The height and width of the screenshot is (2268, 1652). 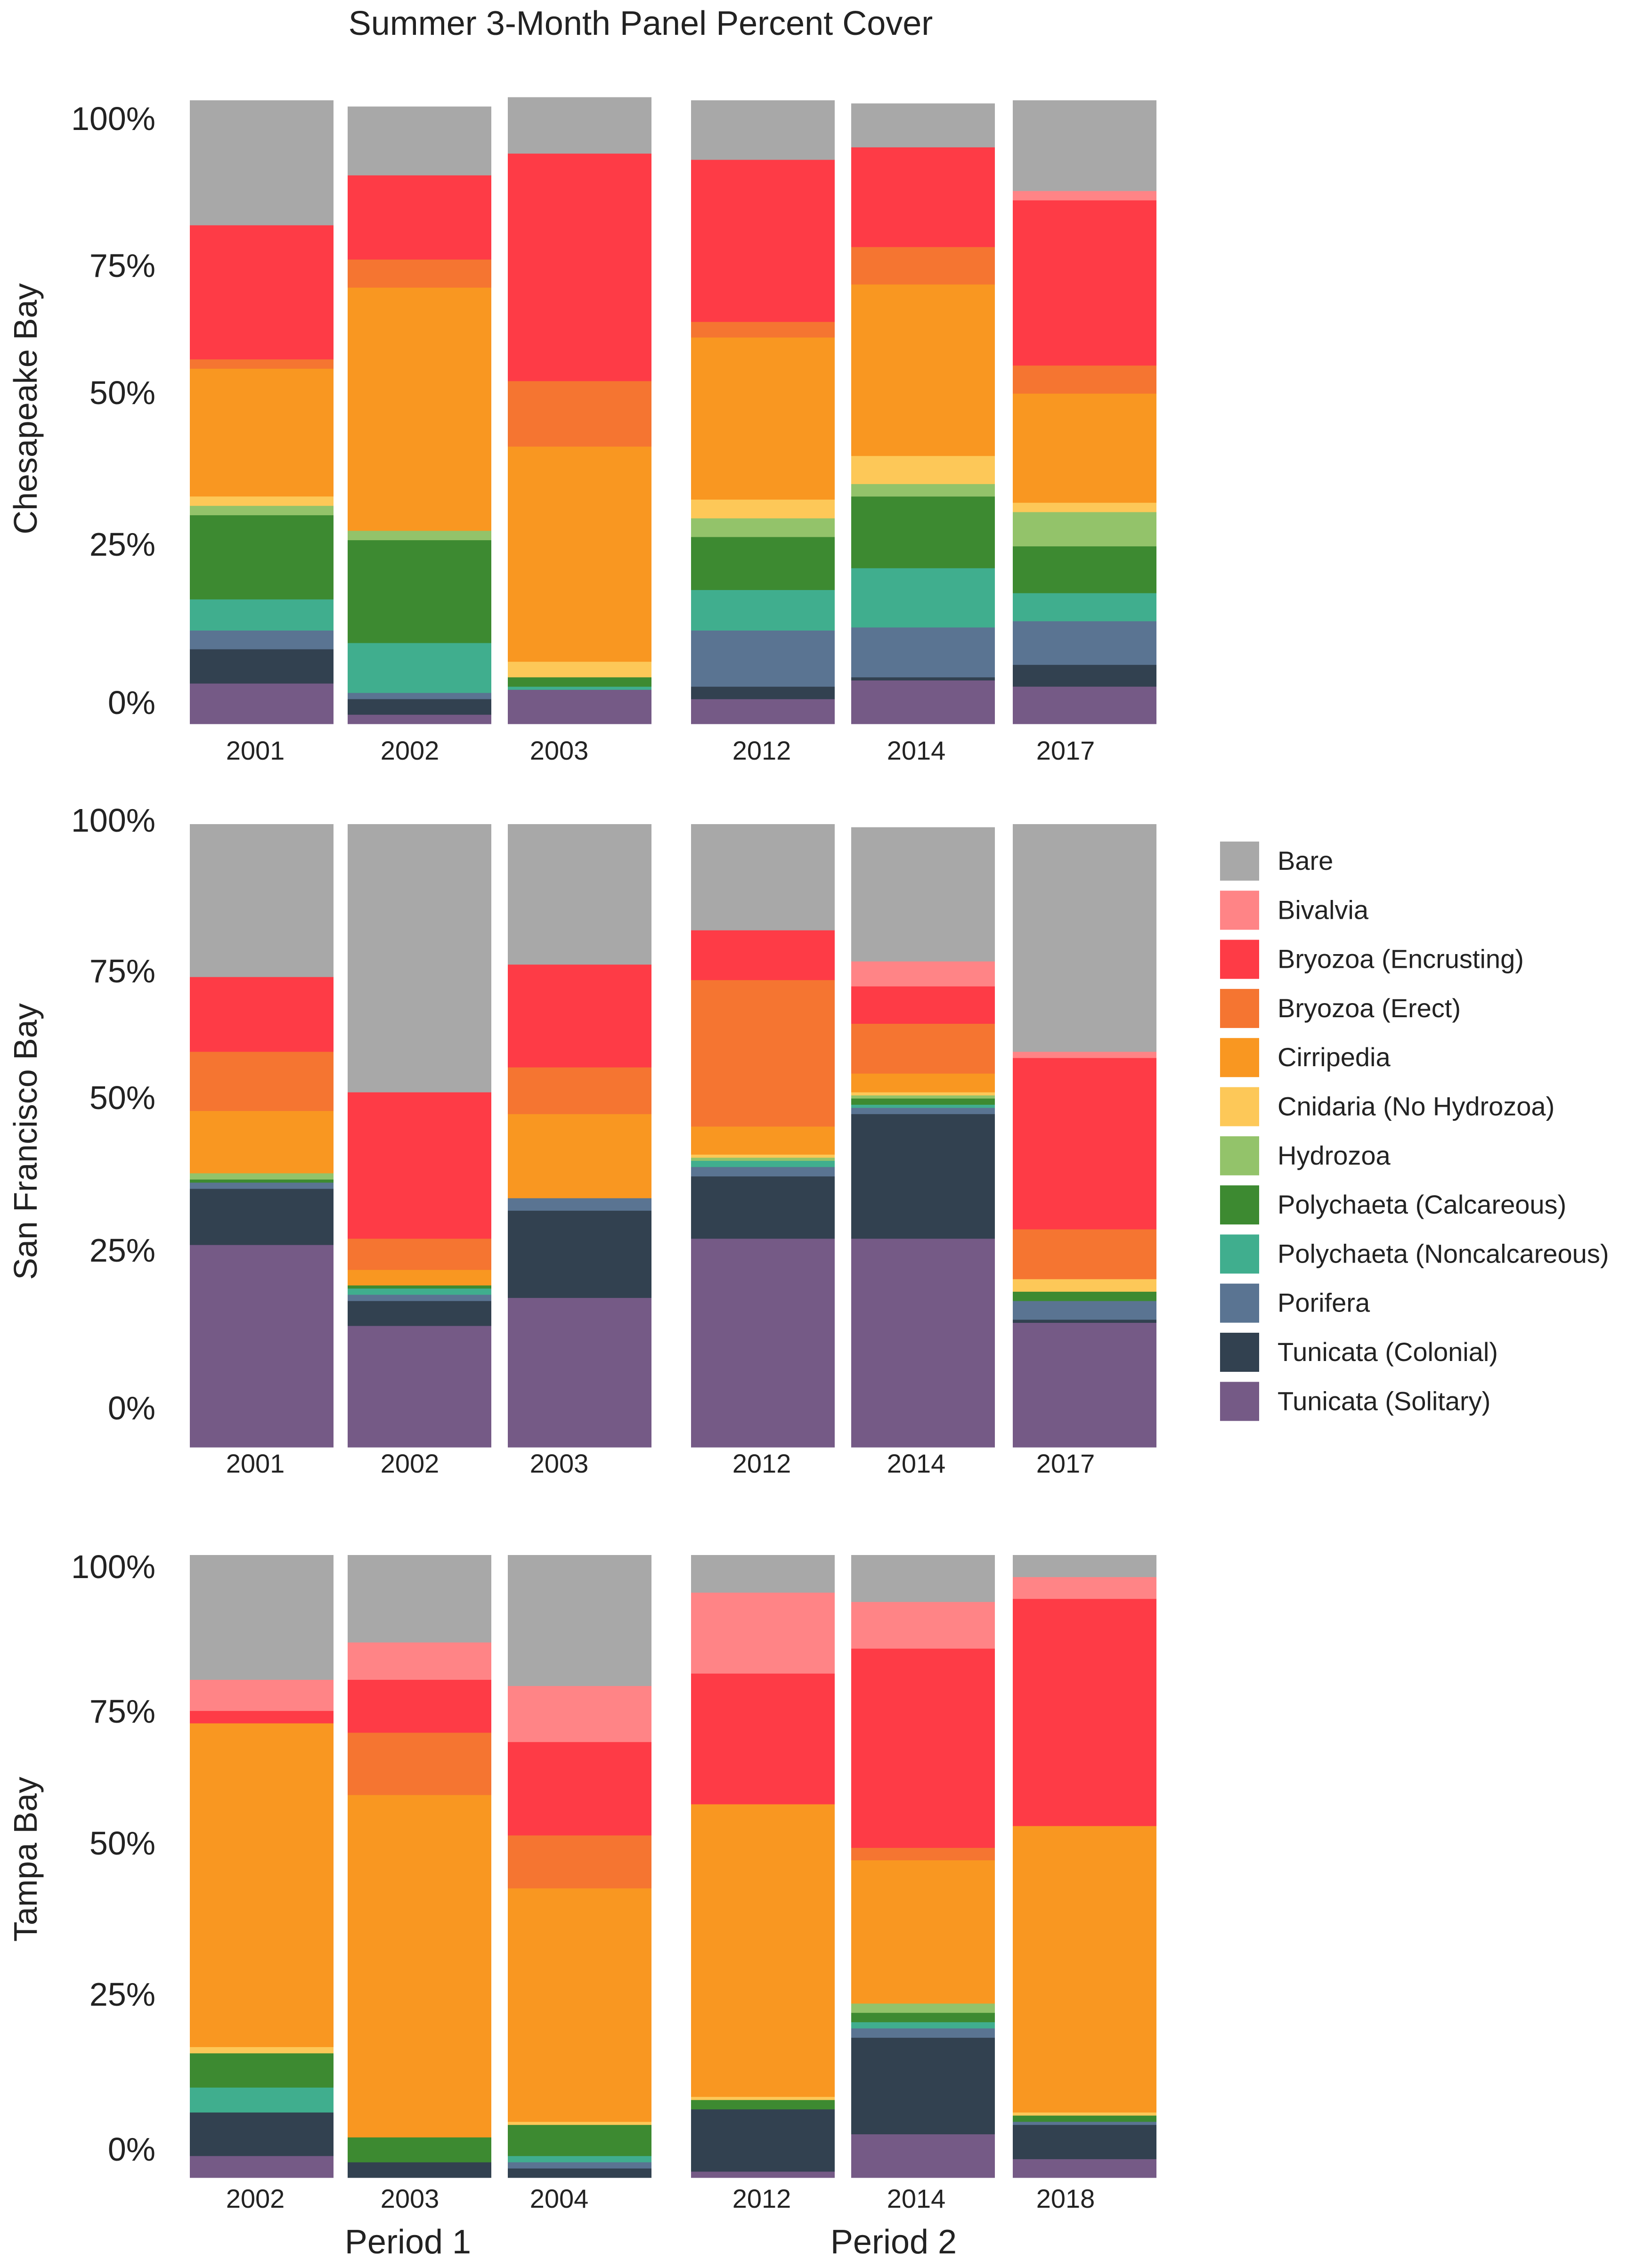 What do you see at coordinates (1340, 1008) in the screenshot?
I see `legend-item-bryozoa-erect: Bryozoa (Erect)` at bounding box center [1340, 1008].